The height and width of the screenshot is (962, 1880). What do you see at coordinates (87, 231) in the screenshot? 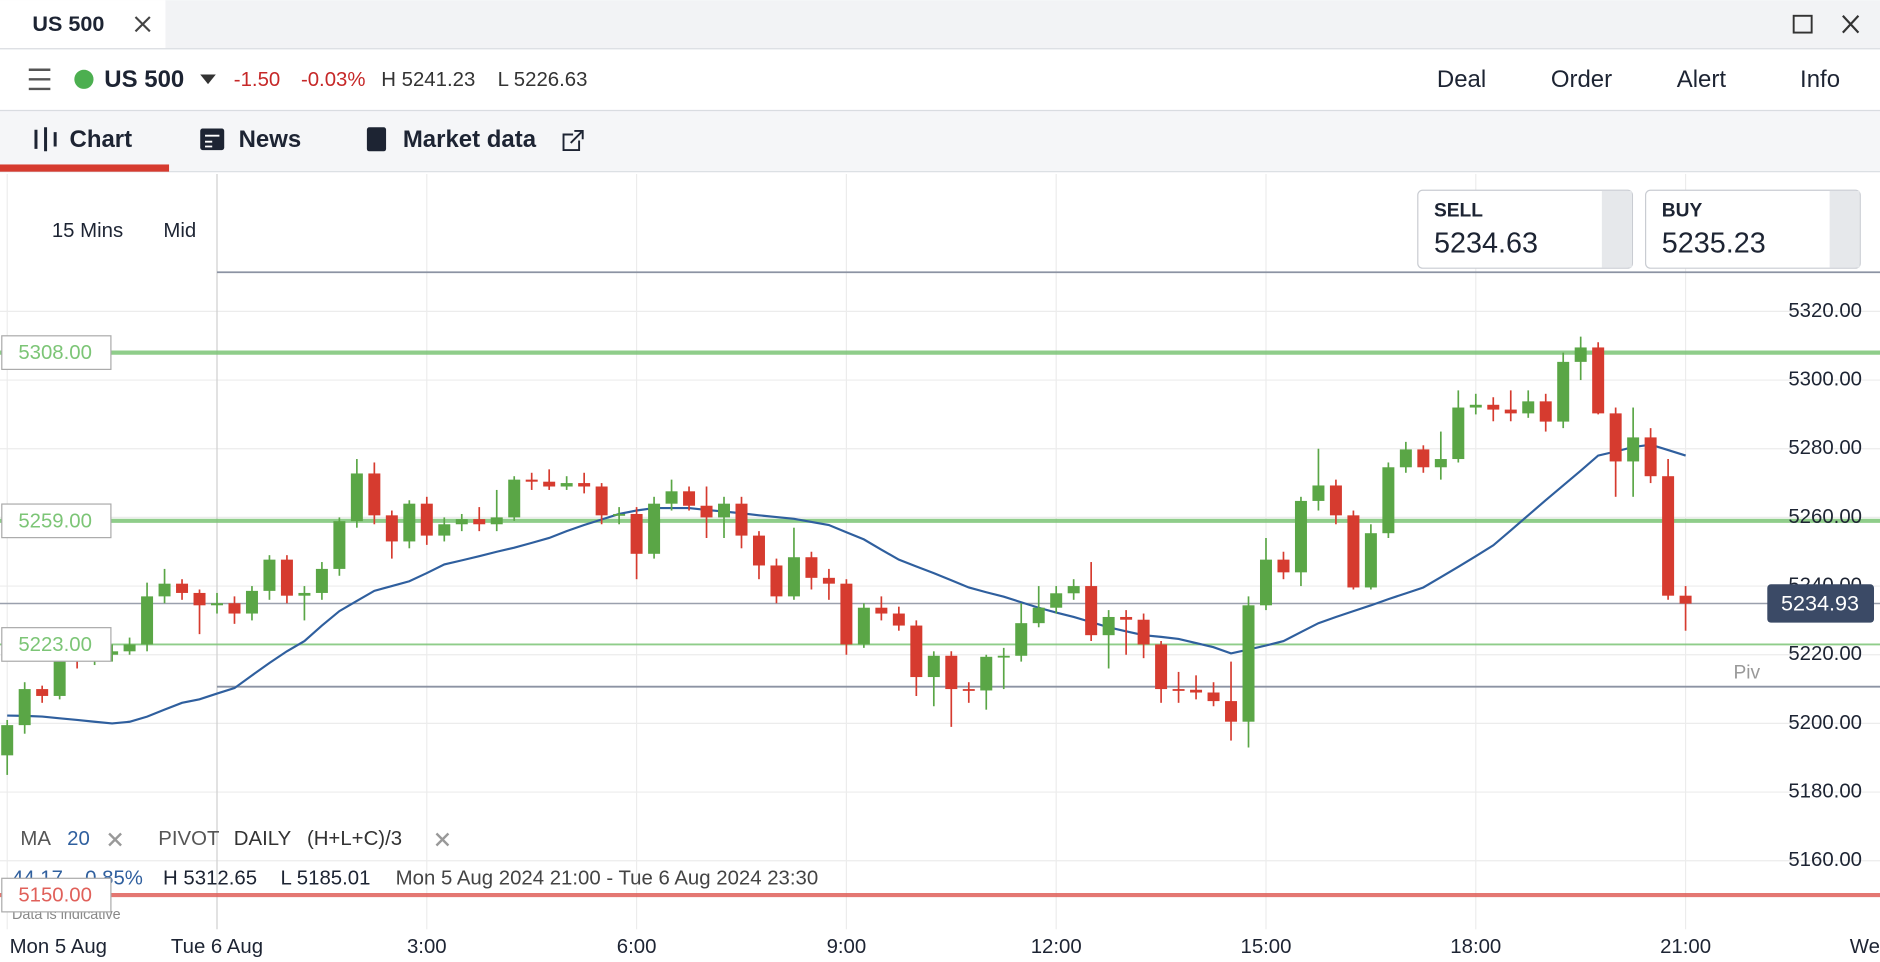
I see `interval: 15 Mins` at bounding box center [87, 231].